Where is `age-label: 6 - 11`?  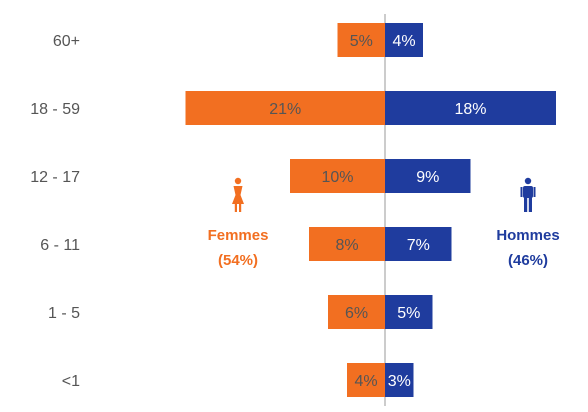
age-label: 6 - 11 is located at coordinates (60, 245).